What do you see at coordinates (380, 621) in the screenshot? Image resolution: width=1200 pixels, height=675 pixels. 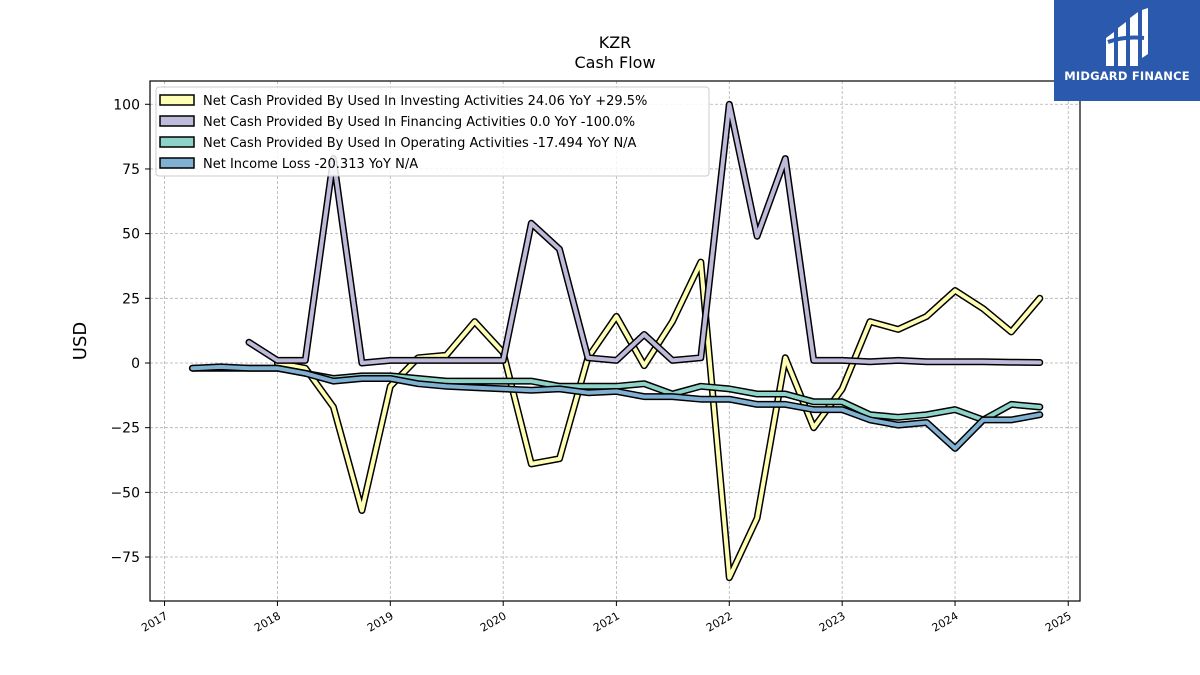 I see `x-tick-label: 2019` at bounding box center [380, 621].